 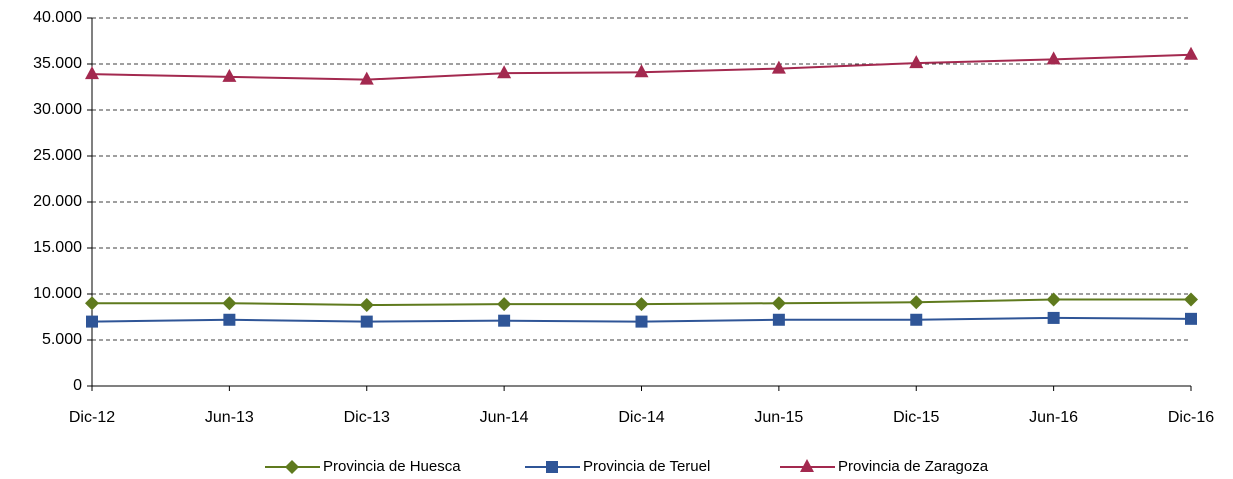 I want to click on y-tick-label: 20.000, so click(x=57, y=201).